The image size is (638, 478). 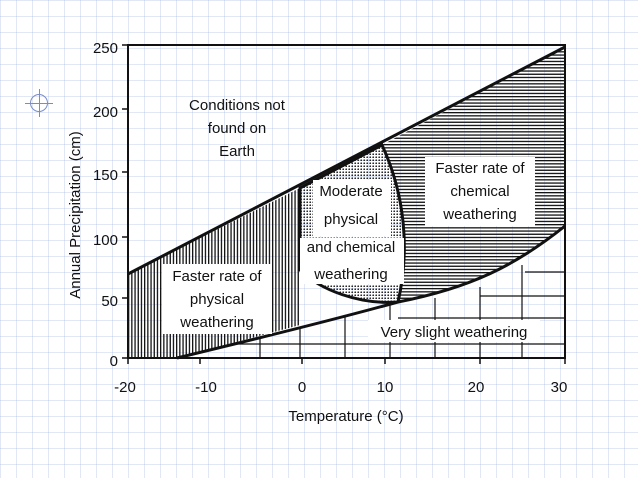 What do you see at coordinates (75, 215) in the screenshot?
I see `y-axis-title: Annual Precipitation (cm)` at bounding box center [75, 215].